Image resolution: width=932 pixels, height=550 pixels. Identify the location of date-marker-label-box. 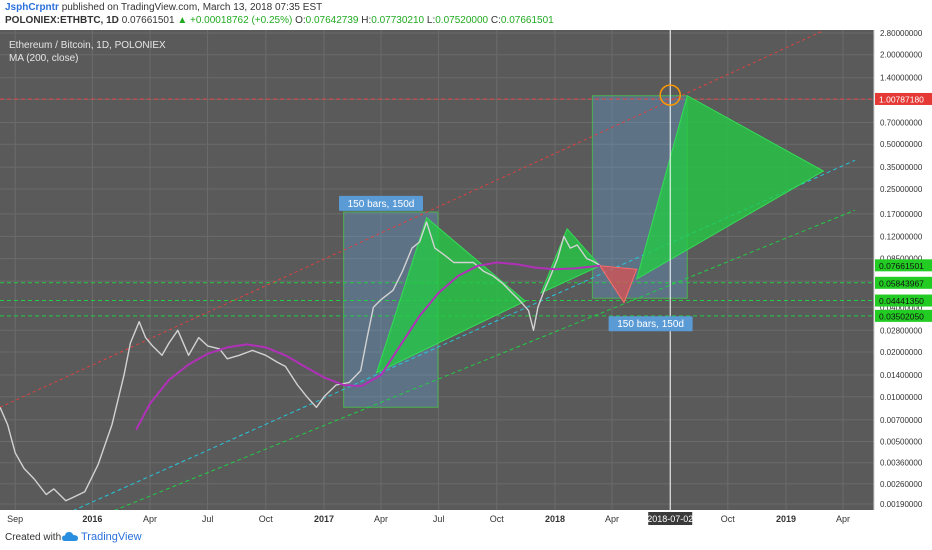
(670, 518).